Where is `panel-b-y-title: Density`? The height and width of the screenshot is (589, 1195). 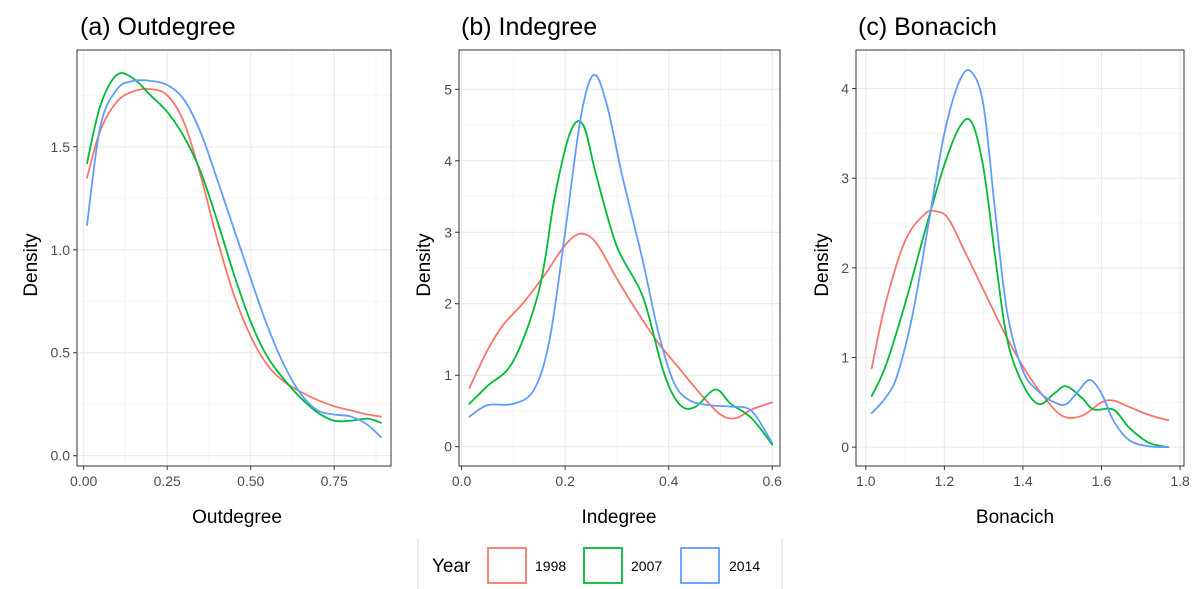
panel-b-y-title: Density is located at coordinates (424, 265).